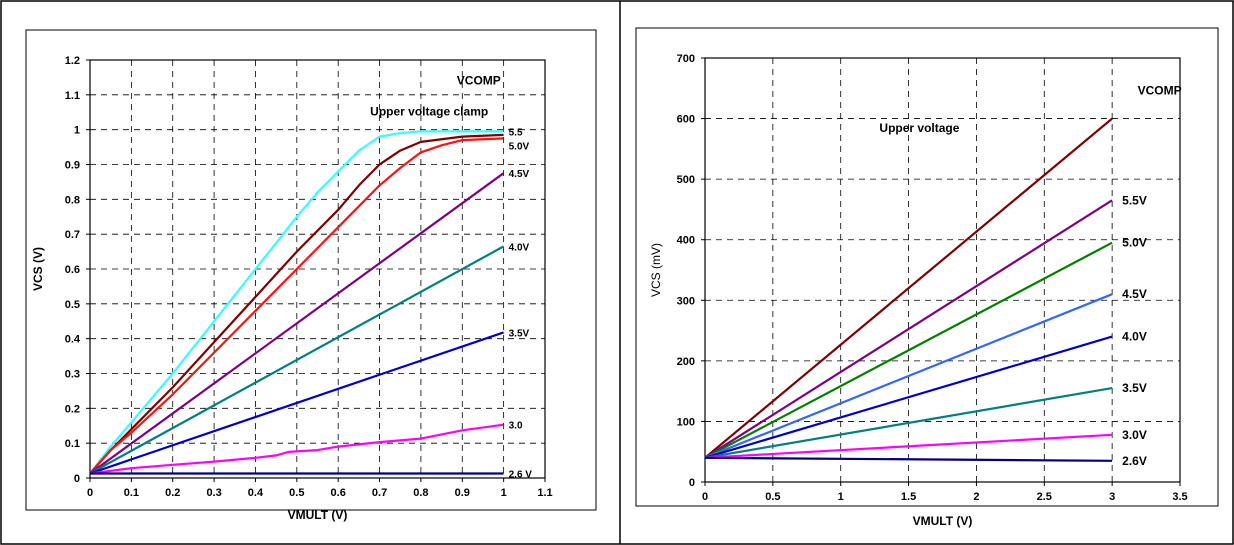  What do you see at coordinates (686, 180) in the screenshot?
I see `y-tick-label: 500` at bounding box center [686, 180].